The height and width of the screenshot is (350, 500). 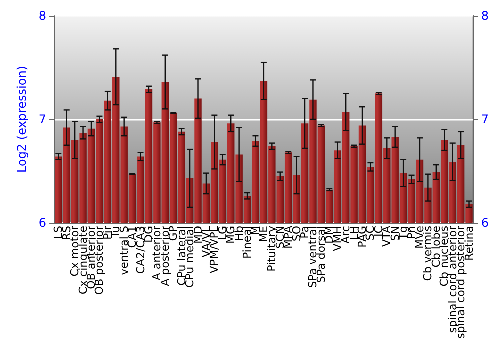 What do you see at coordinates (485, 16) in the screenshot?
I see `y2-tick-label: 8` at bounding box center [485, 16].